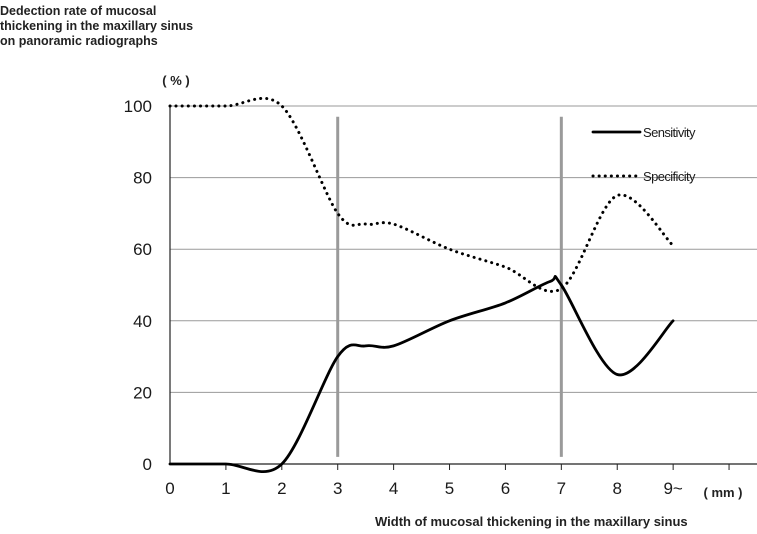 This screenshot has height=534, width=757. Describe the element at coordinates (672, 488) in the screenshot. I see `x-tick-label-9: 9~` at that location.